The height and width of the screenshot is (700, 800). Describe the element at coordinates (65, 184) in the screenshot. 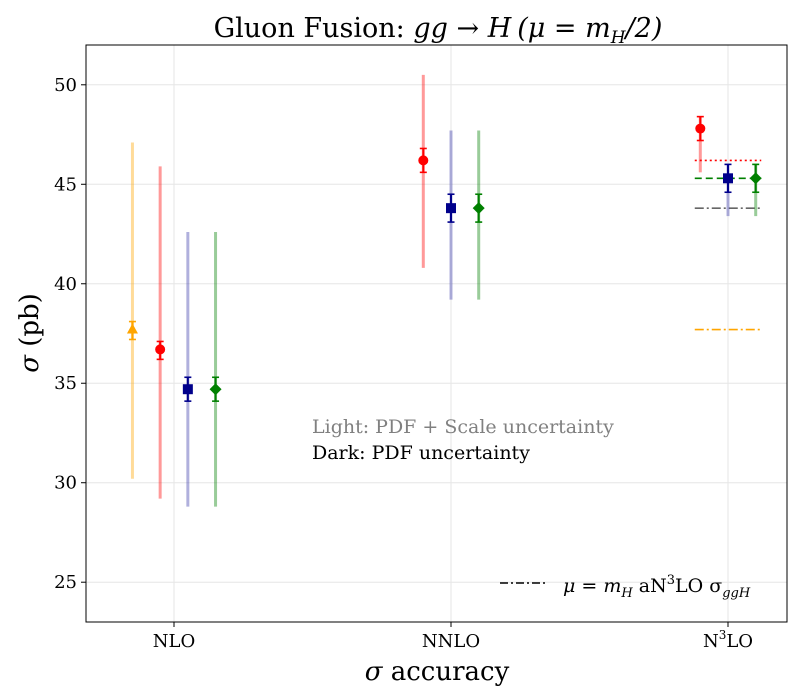

I see `y-tick-label: 45` at that location.